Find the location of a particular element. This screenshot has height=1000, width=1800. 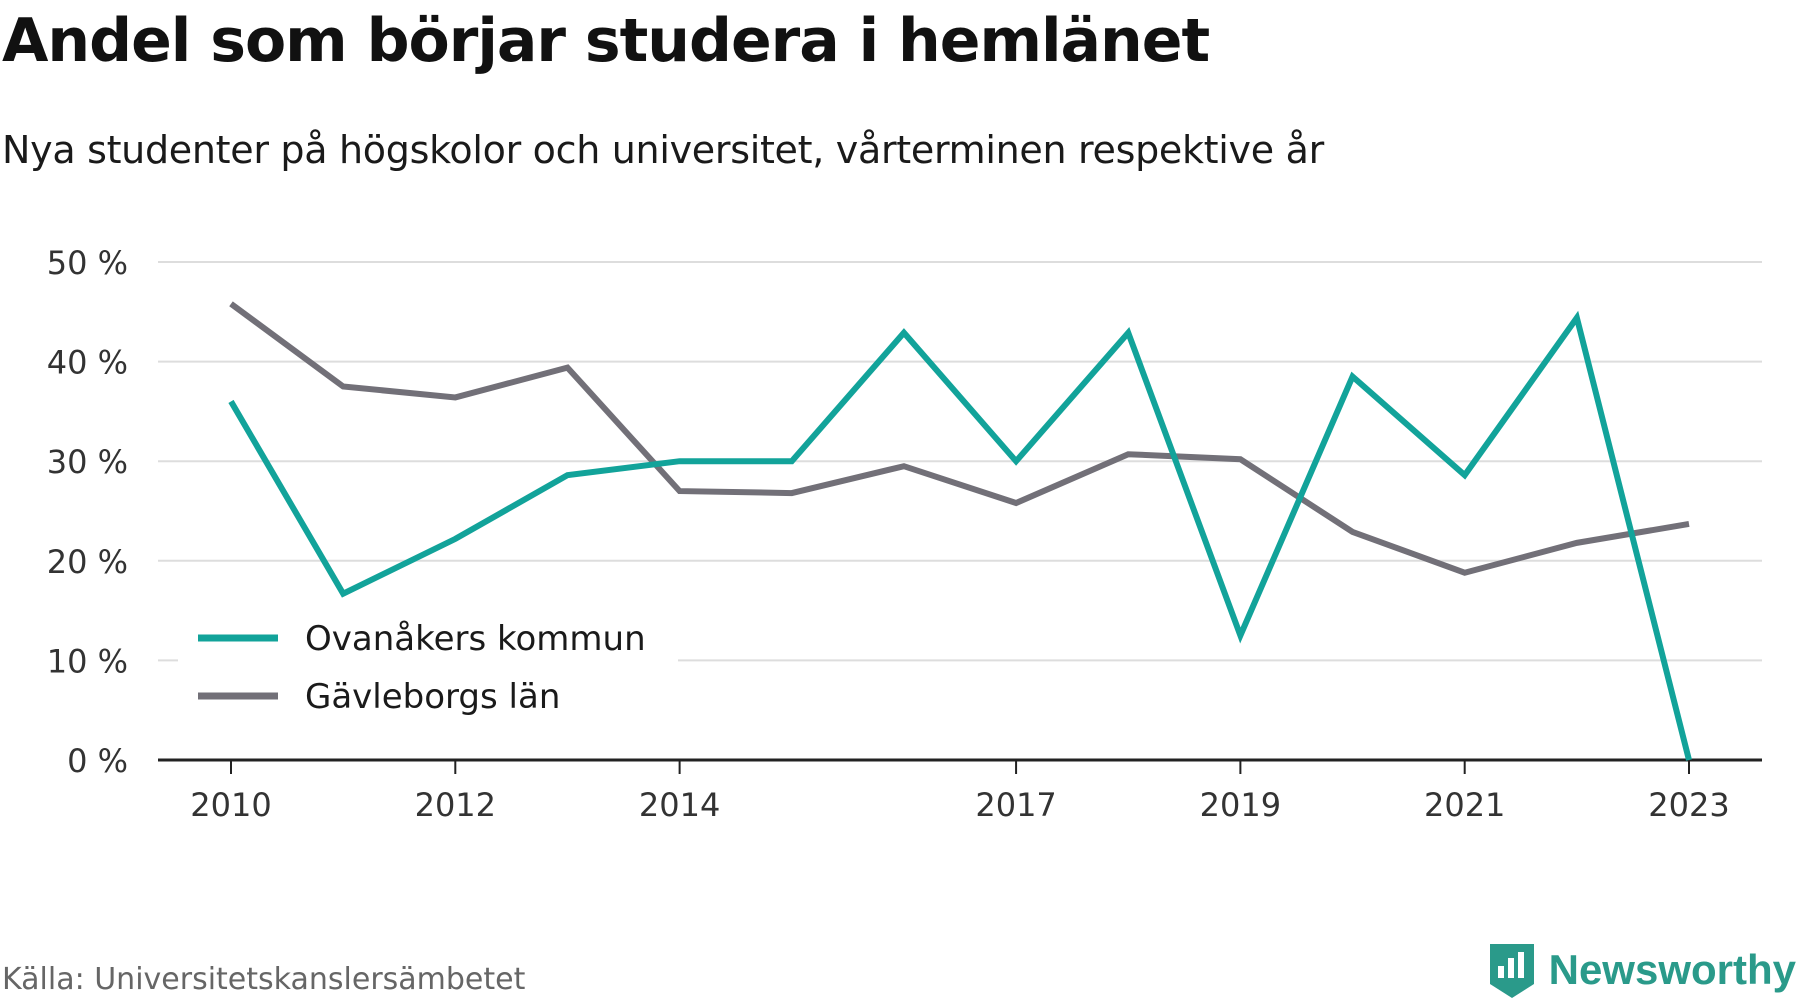

x-axis-labels: 2010 2012 2014 2017 2019 2021 2023 is located at coordinates (959, 805).